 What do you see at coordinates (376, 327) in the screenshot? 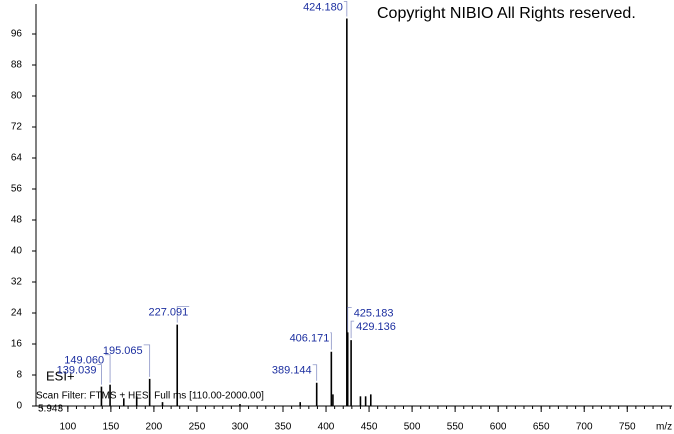
I see `peak-label: 429.136` at bounding box center [376, 327].